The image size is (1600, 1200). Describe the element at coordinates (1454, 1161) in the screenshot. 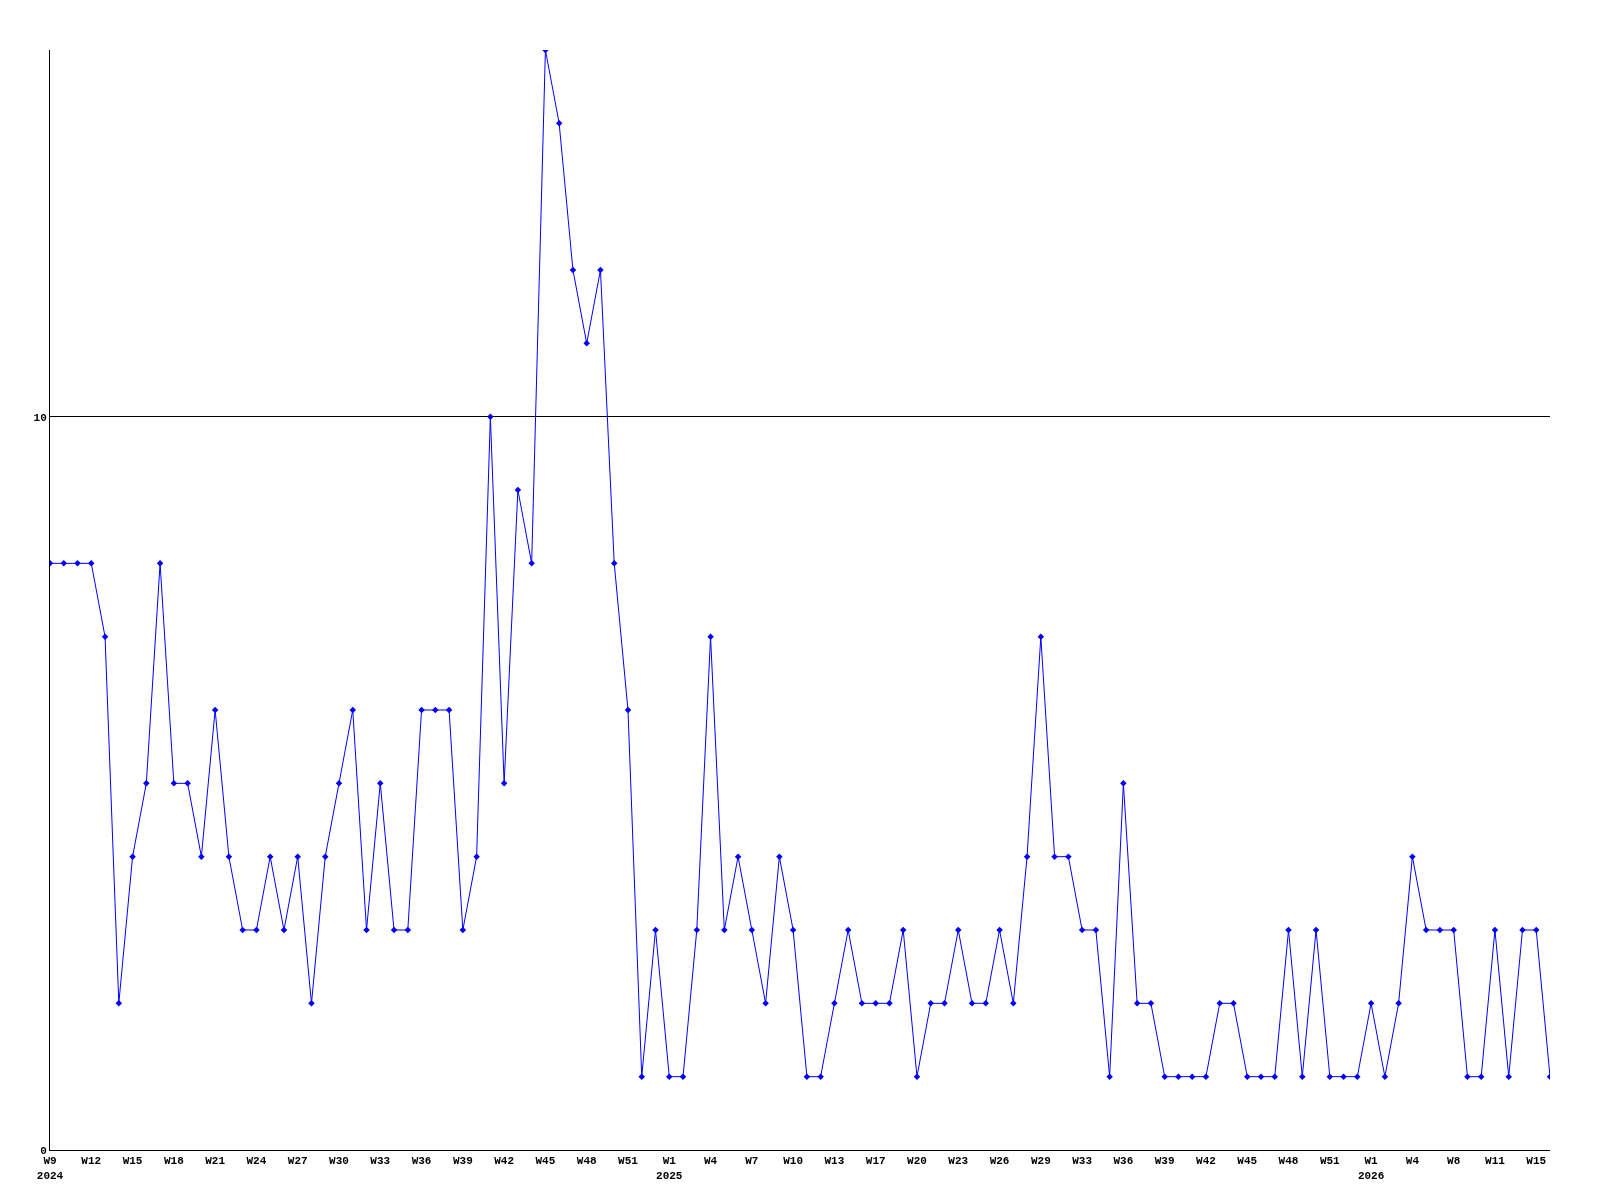

I see `x-tick-label: W8` at that location.